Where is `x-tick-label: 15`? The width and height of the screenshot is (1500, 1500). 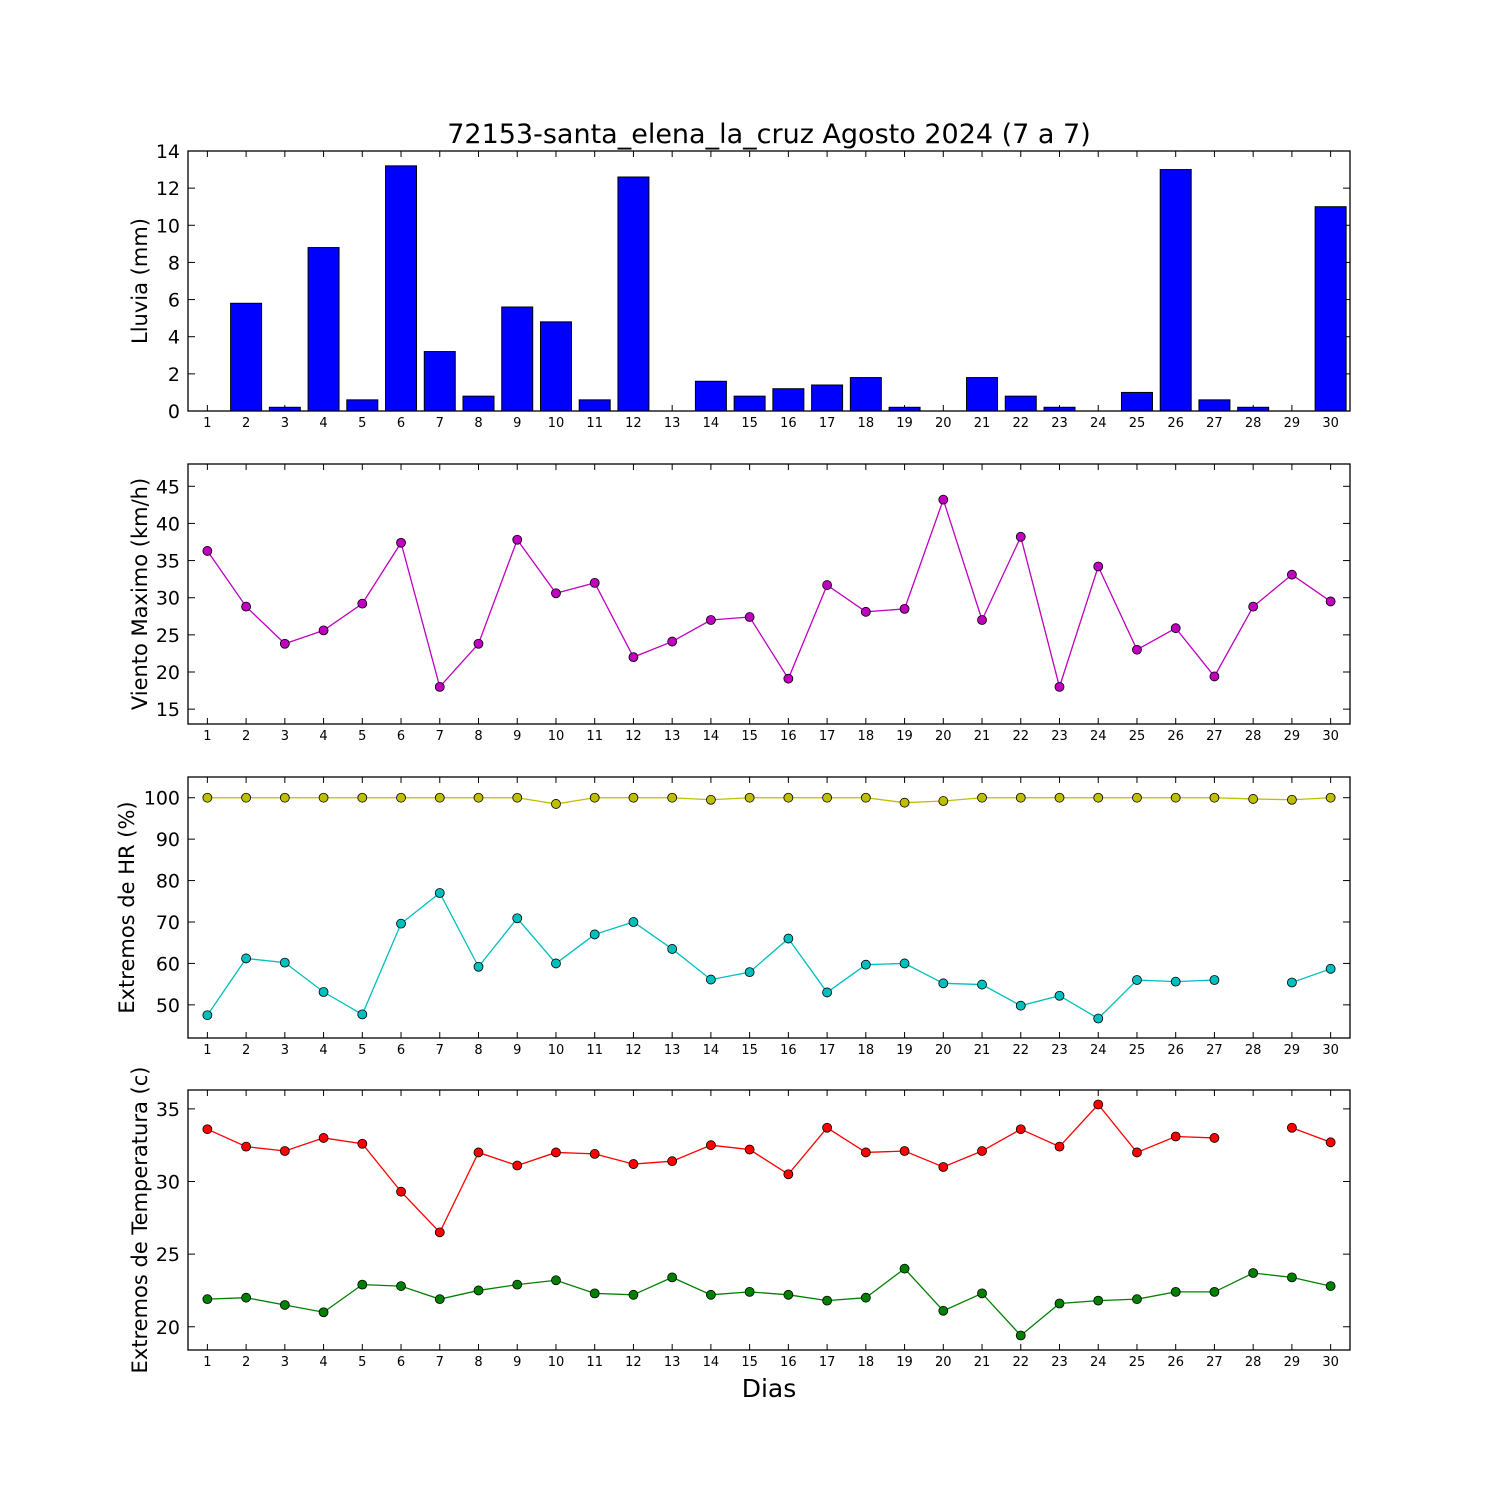
x-tick-label: 15 is located at coordinates (749, 1050).